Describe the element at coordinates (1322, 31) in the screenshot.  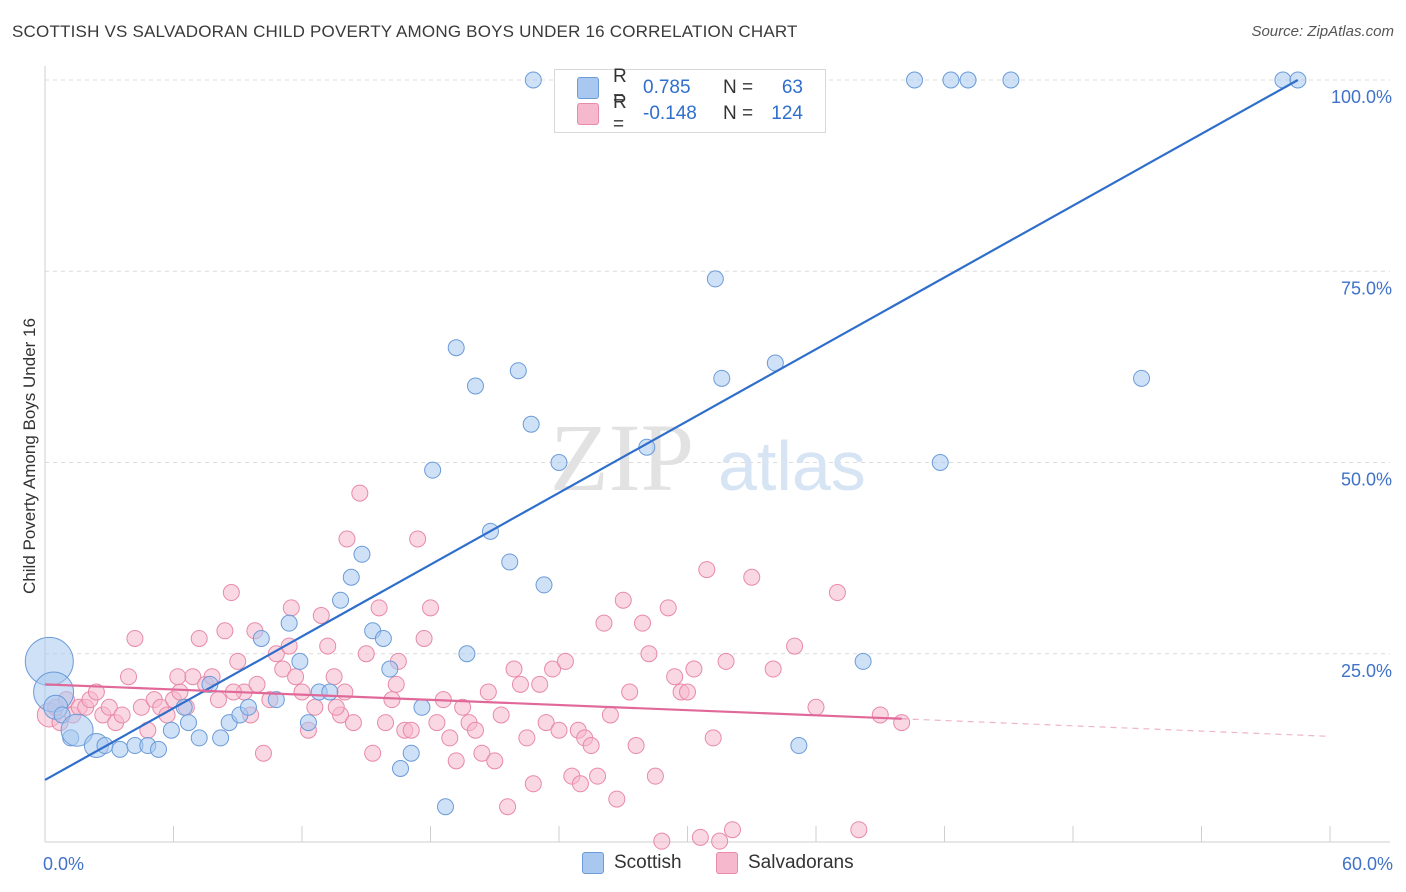
I see `source-label: Source: ZipAtlas.com` at that location.